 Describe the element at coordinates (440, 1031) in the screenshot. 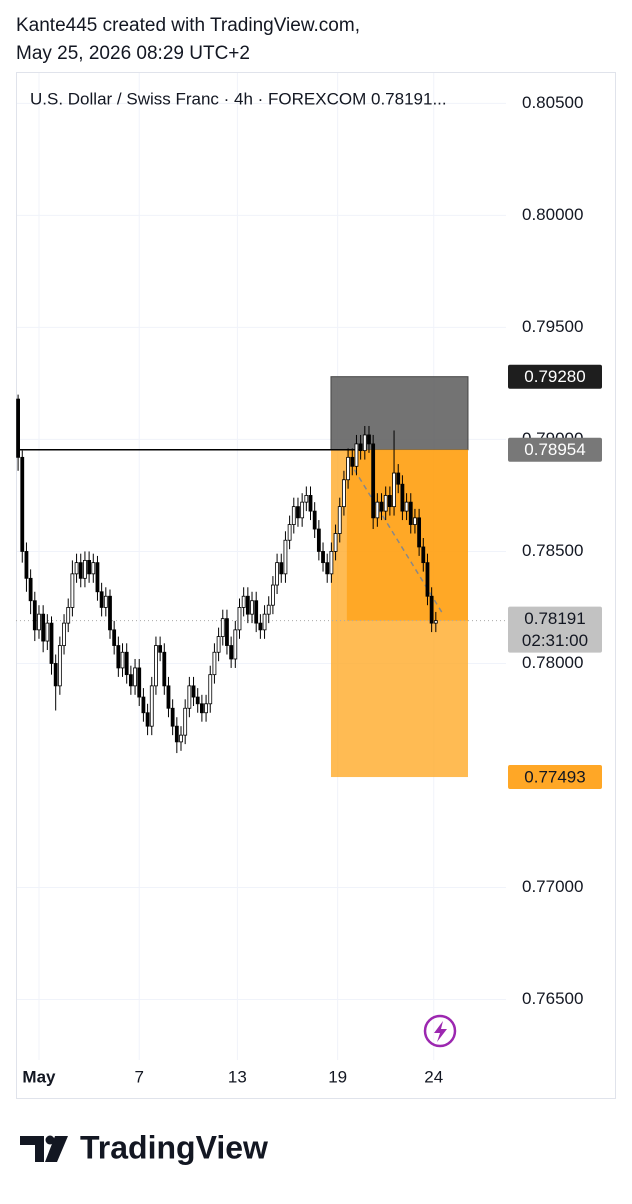

I see `lightning-icon` at that location.